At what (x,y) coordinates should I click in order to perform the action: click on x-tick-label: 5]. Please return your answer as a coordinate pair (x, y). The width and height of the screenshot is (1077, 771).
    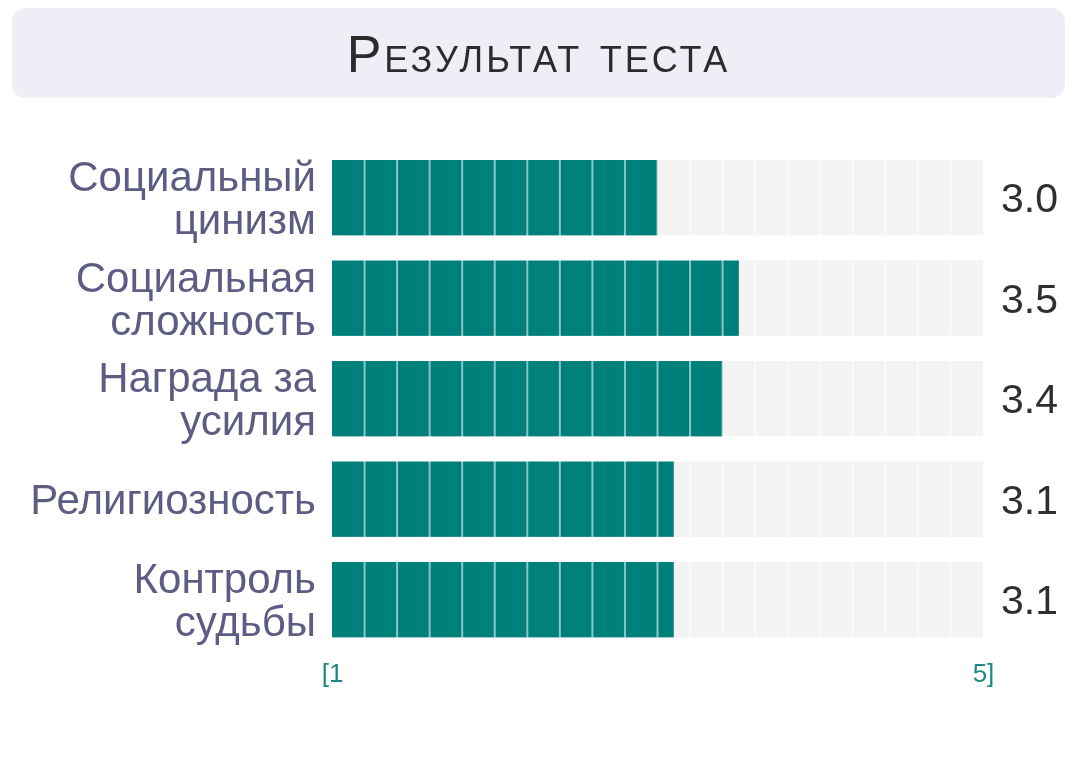
    Looking at the image, I should click on (983, 673).